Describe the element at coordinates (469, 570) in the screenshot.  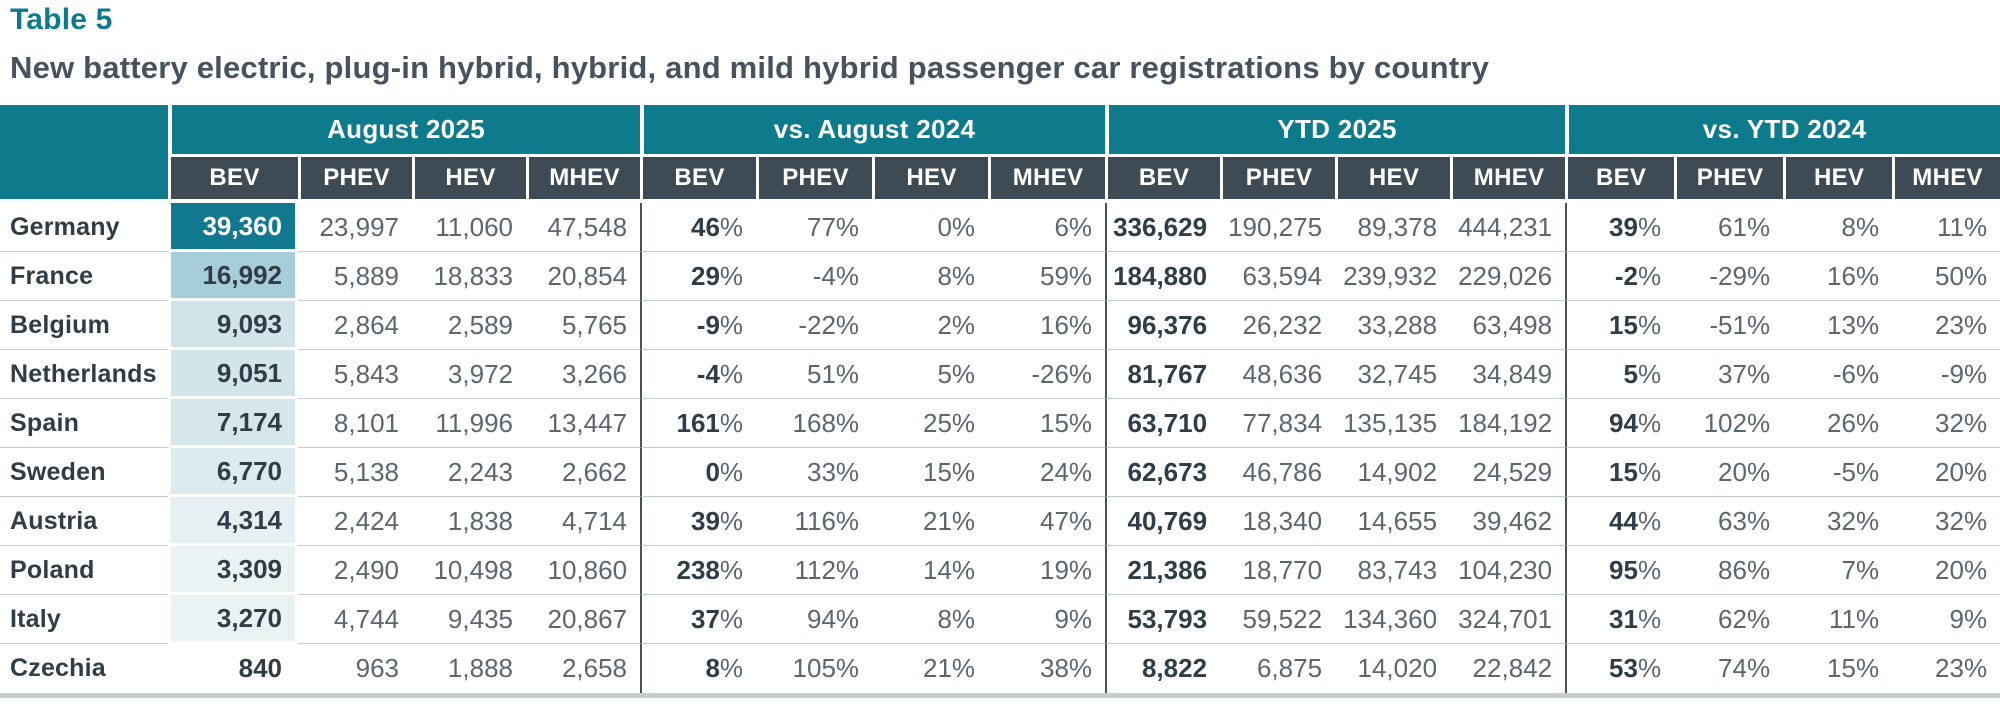
I see `data-cell: 10,498` at that location.